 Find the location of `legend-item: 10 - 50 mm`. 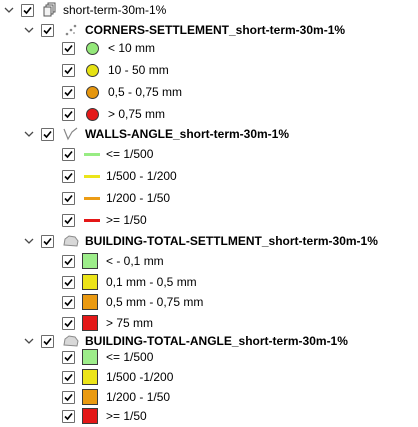

legend-item: 10 - 50 mm is located at coordinates (209, 70).